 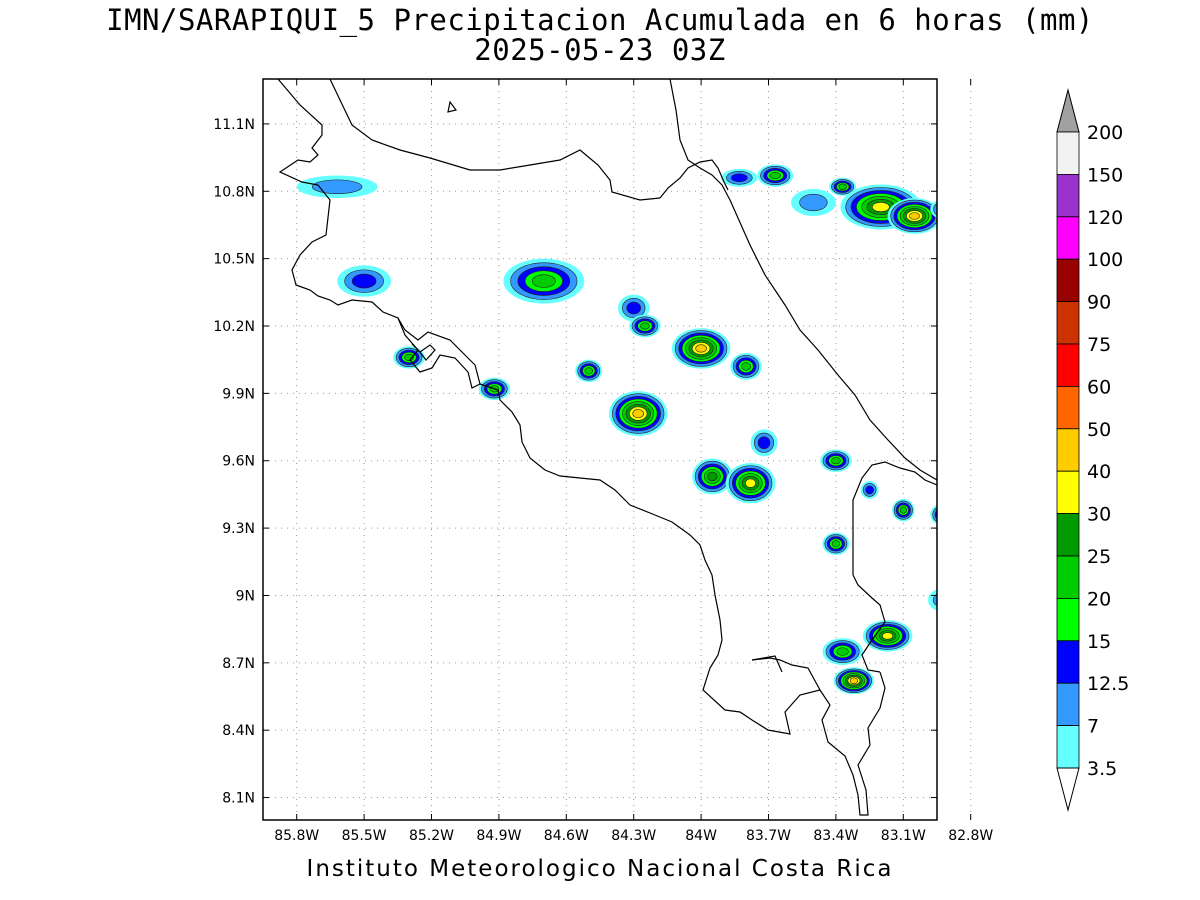 I want to click on colorbar-label: 12.5, so click(x=1108, y=684).